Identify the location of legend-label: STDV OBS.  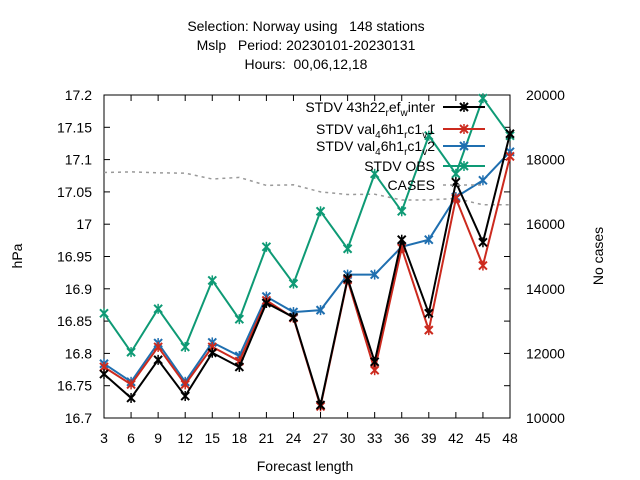
(399, 166).